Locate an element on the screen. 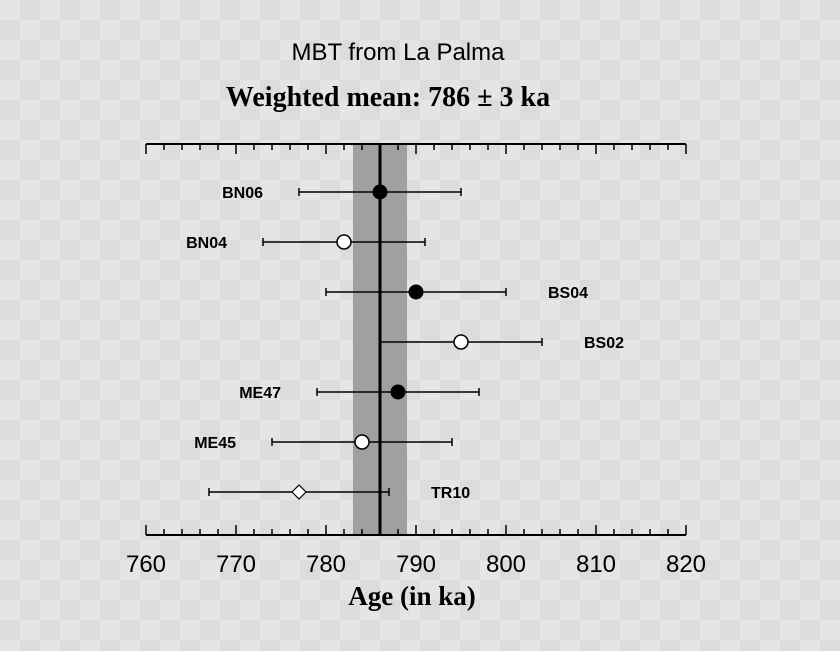 The width and height of the screenshot is (840, 651). sample-label: TR10 is located at coordinates (450, 493).